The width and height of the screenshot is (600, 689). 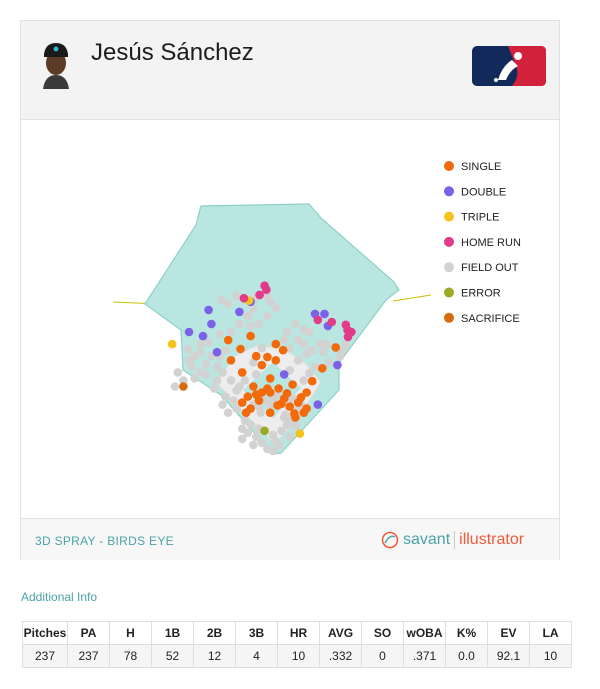 What do you see at coordinates (172, 633) in the screenshot?
I see `stat-header: 1B` at bounding box center [172, 633].